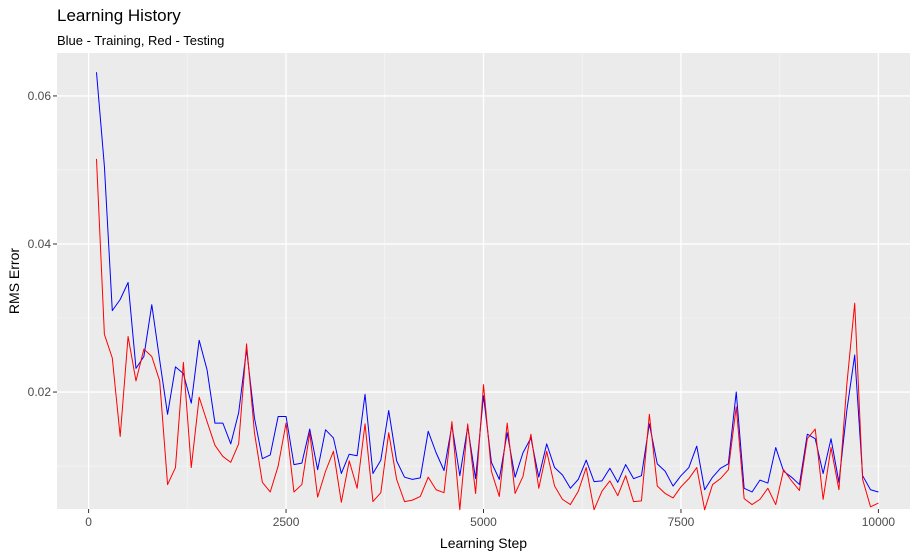 The height and width of the screenshot is (558, 919). Describe the element at coordinates (119, 15) in the screenshot. I see `chart-title: Learning History` at that location.